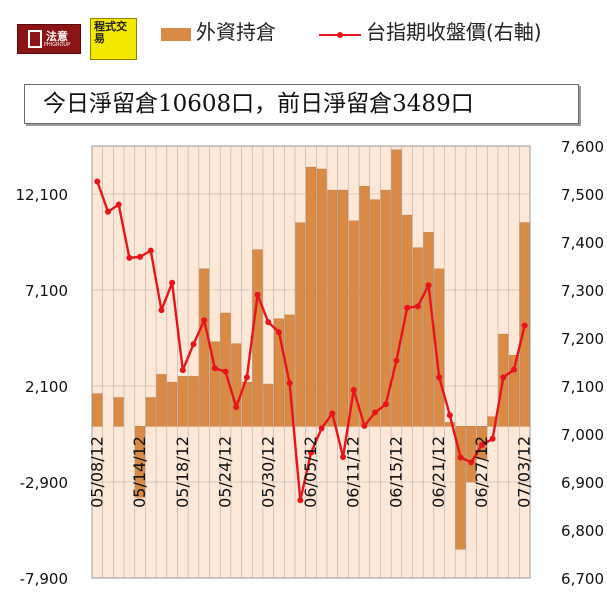 The width and height of the screenshot is (607, 606). I want to click on x-tick-label: 05/18/12, so click(182, 472).